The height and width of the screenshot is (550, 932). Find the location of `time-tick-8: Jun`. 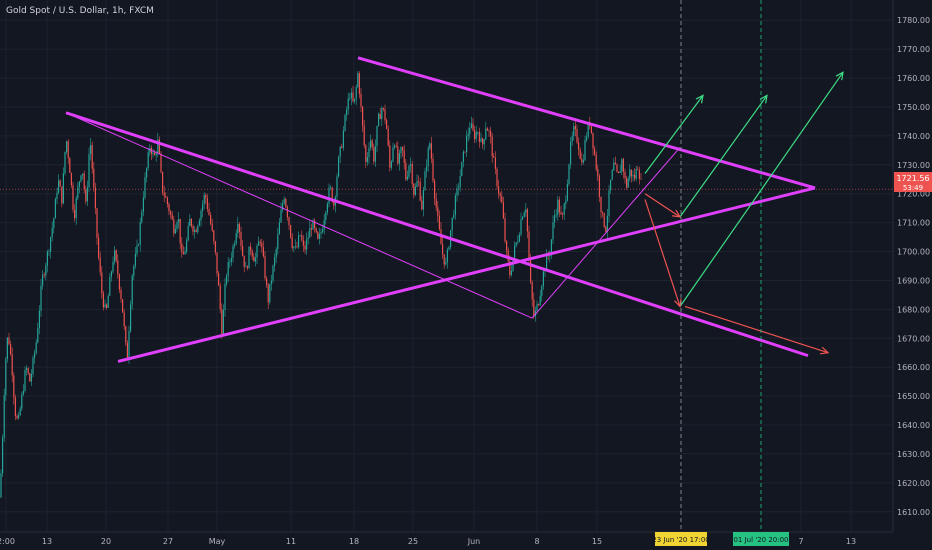

time-tick-8: Jun is located at coordinates (474, 541).